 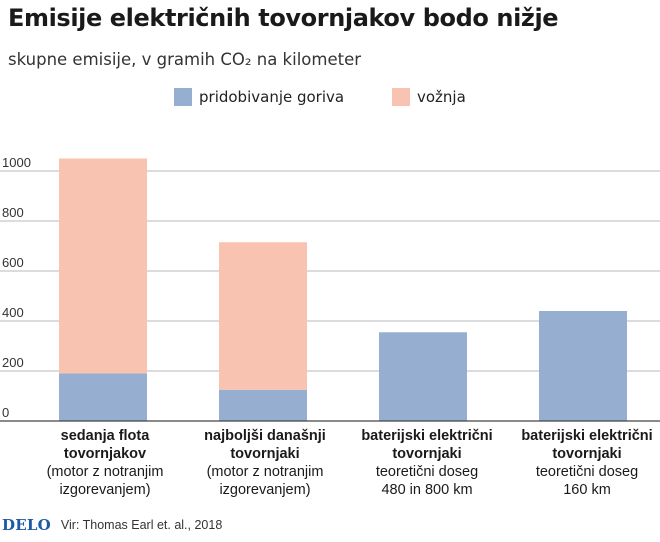 What do you see at coordinates (26, 525) in the screenshot?
I see `delo-logo: DELO` at bounding box center [26, 525].